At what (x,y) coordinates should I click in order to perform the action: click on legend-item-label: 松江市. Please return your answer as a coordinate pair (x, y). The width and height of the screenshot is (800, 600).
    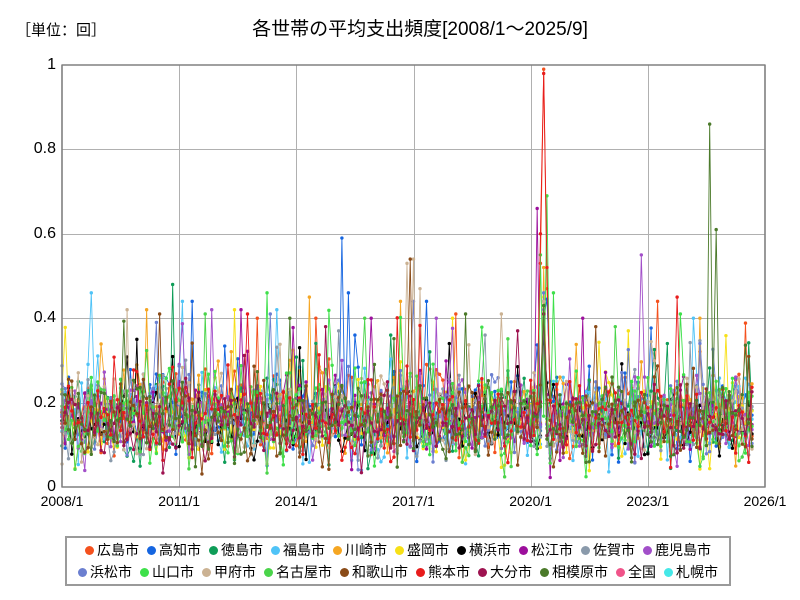
    Looking at the image, I should click on (552, 550).